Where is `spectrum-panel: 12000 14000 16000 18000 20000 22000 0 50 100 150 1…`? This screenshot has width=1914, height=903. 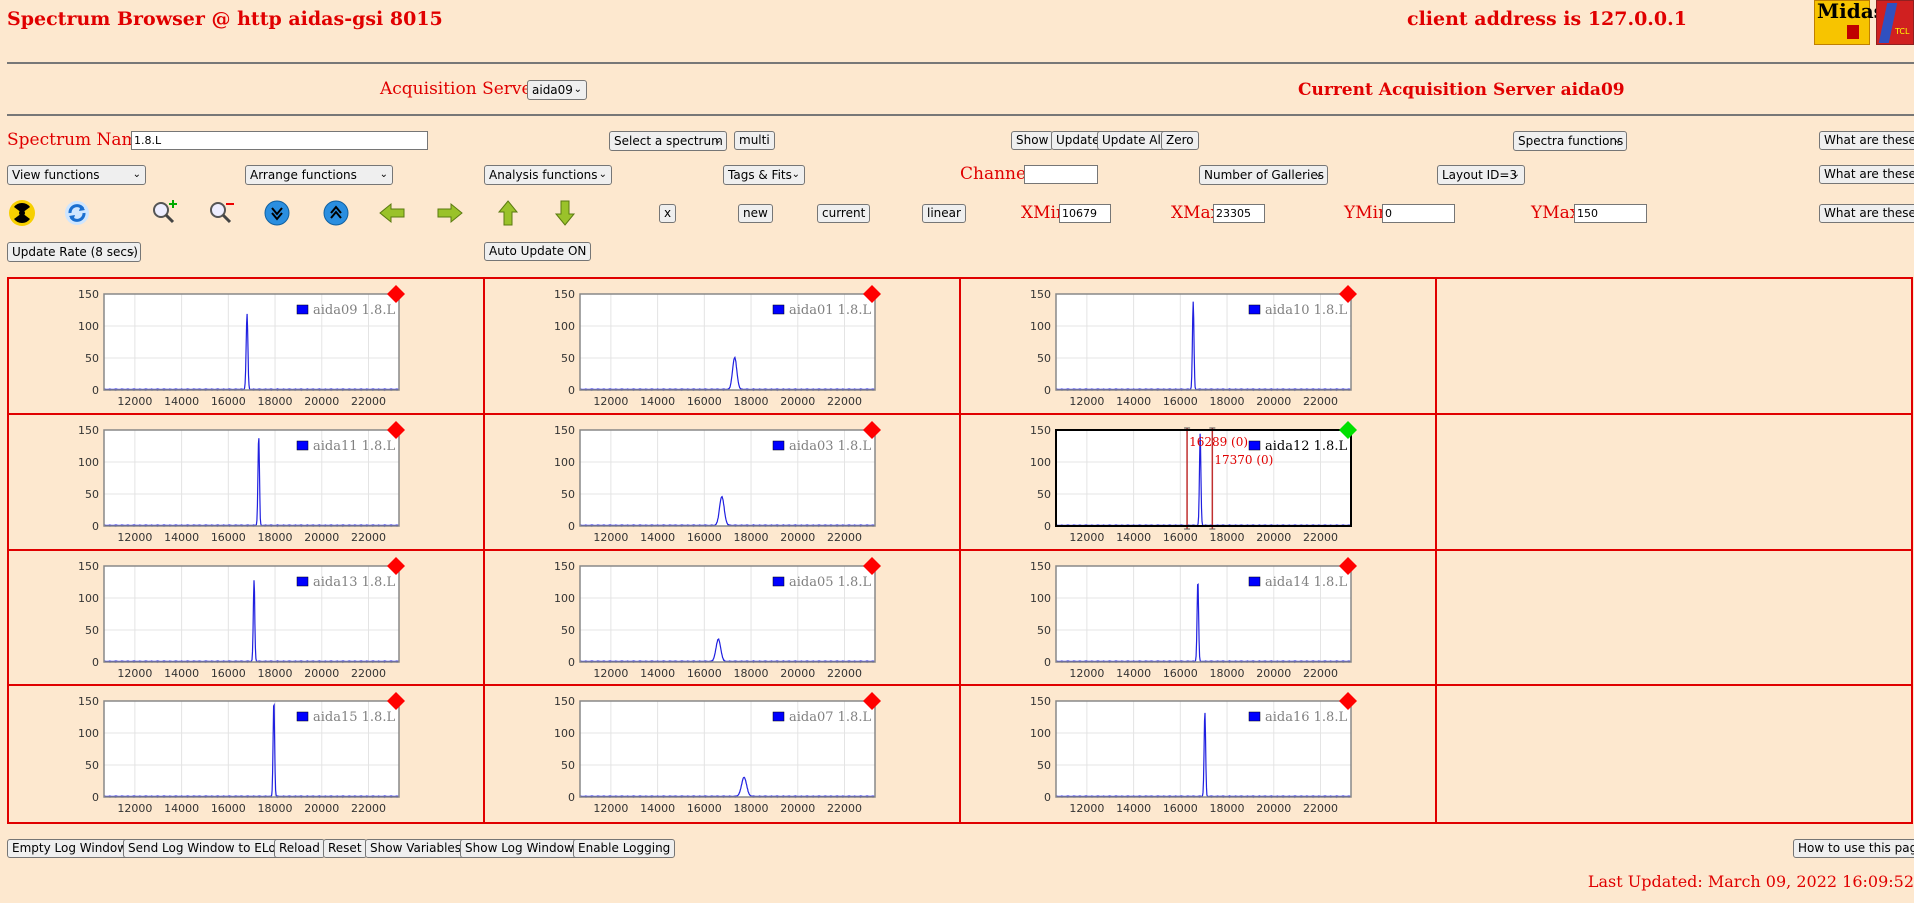 spectrum-panel: 12000 14000 16000 18000 20000 22000 0 50 100 150 1… is located at coordinates (1199, 482).